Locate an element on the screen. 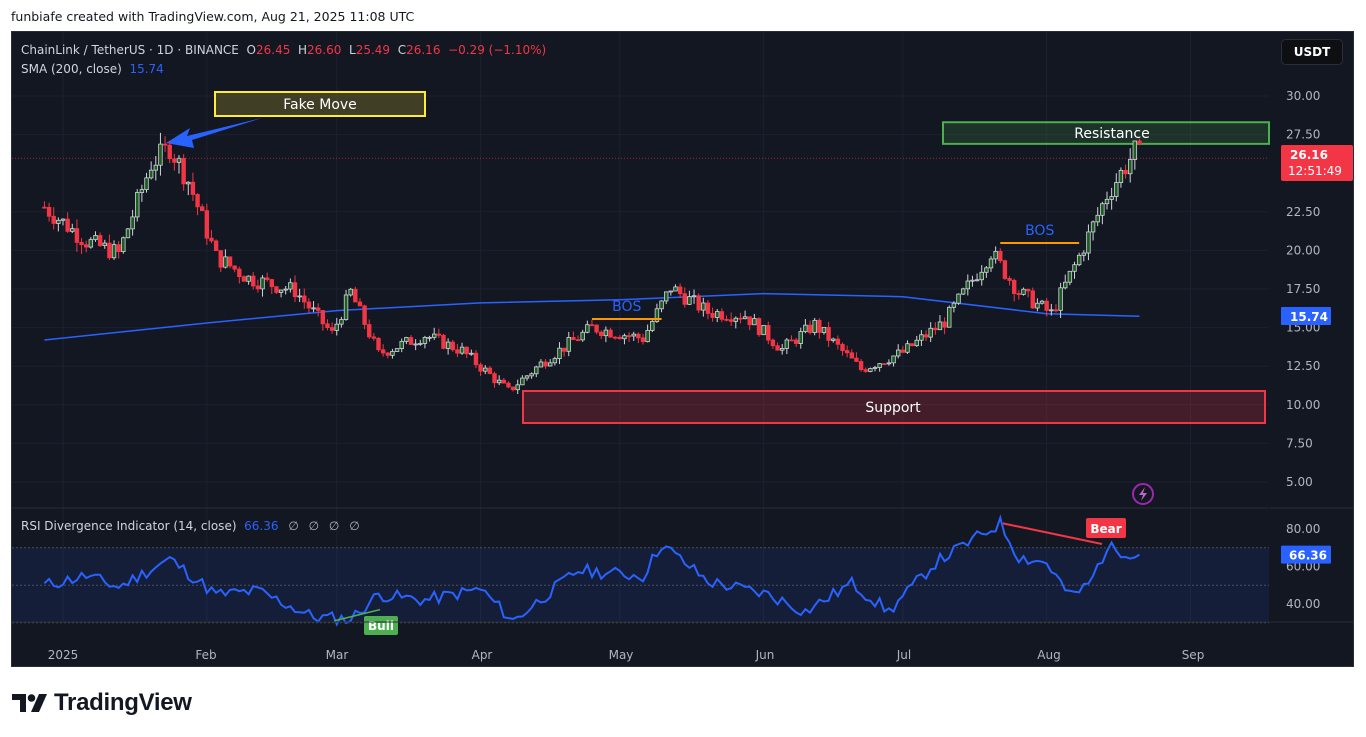  svg-text: 2025 is located at coordinates (63, 655).